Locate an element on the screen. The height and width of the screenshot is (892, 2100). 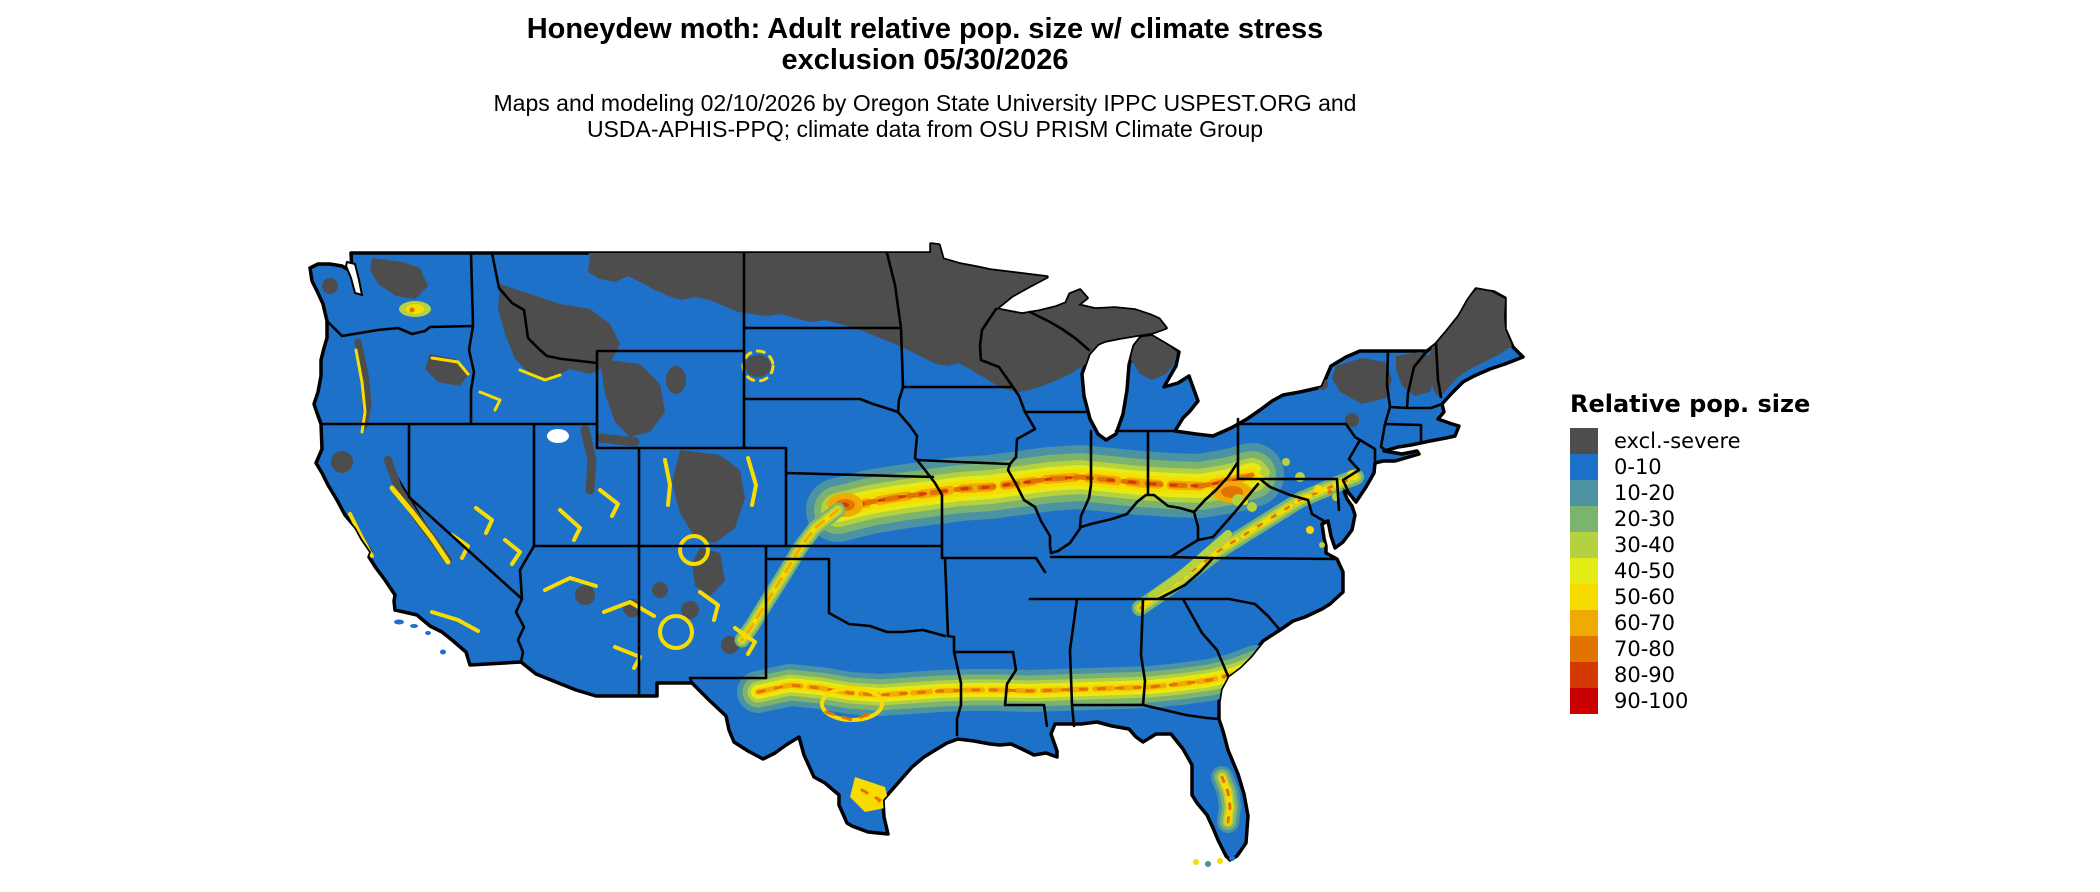
nm-gila-gray is located at coordinates (660, 590).